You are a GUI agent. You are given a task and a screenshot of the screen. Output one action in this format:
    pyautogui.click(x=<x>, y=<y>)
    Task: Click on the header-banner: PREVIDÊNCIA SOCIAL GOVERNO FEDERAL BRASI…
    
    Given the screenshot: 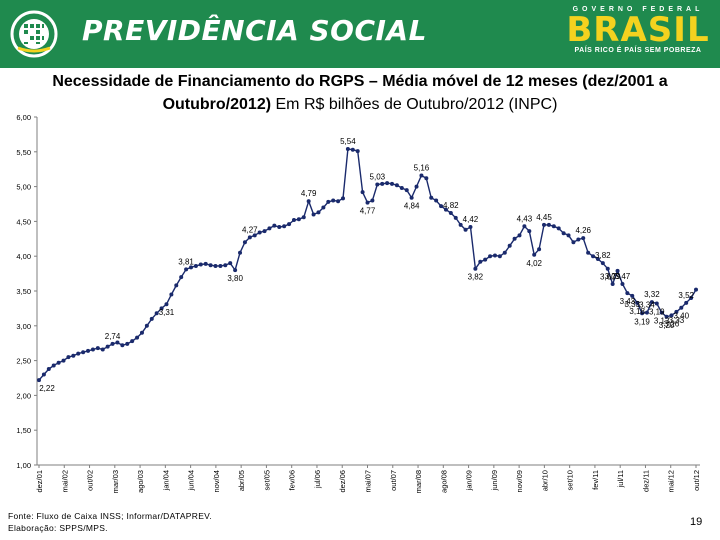 What is the action you would take?
    pyautogui.click(x=360, y=34)
    